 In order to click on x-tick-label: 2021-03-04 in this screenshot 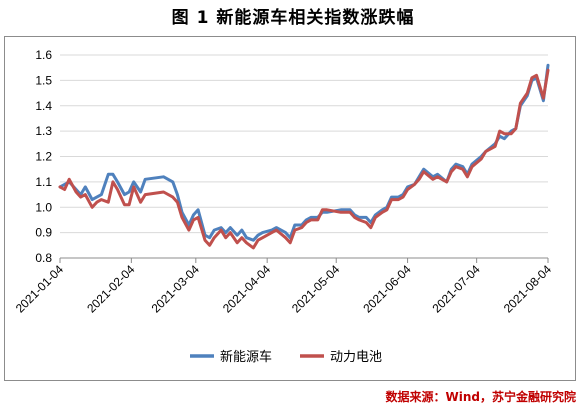, I will do `click(176, 289)`.